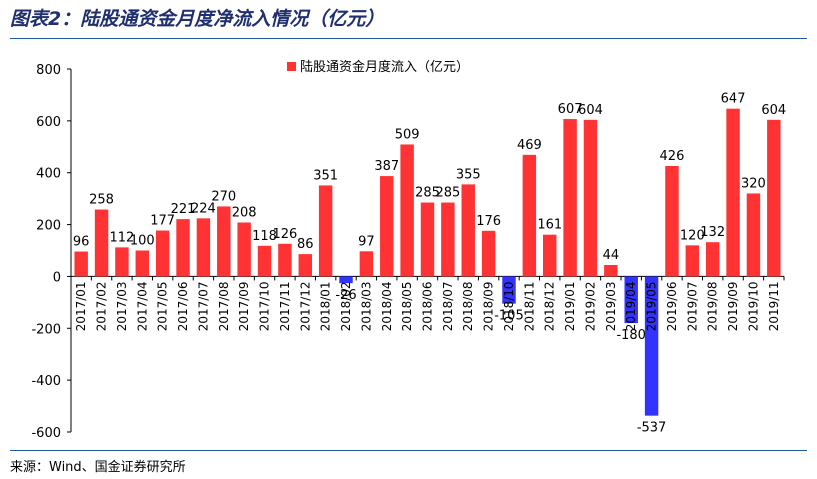  What do you see at coordinates (46, 433) in the screenshot?
I see `y-tick-label: -600` at bounding box center [46, 433].